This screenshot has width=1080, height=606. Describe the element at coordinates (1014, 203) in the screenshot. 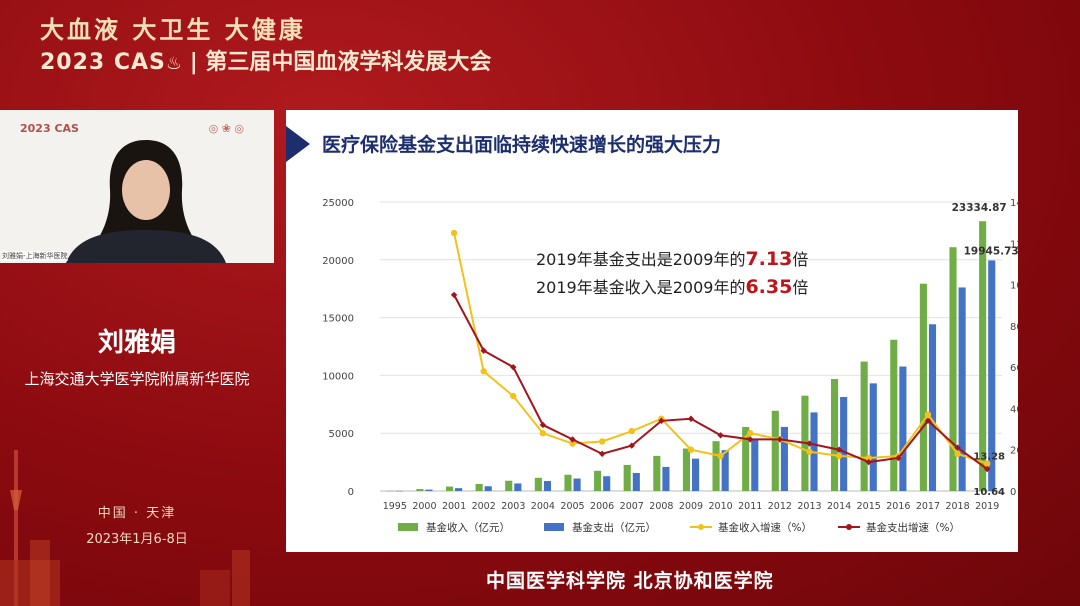

I see `y-right-tick-label: 140` at that location.